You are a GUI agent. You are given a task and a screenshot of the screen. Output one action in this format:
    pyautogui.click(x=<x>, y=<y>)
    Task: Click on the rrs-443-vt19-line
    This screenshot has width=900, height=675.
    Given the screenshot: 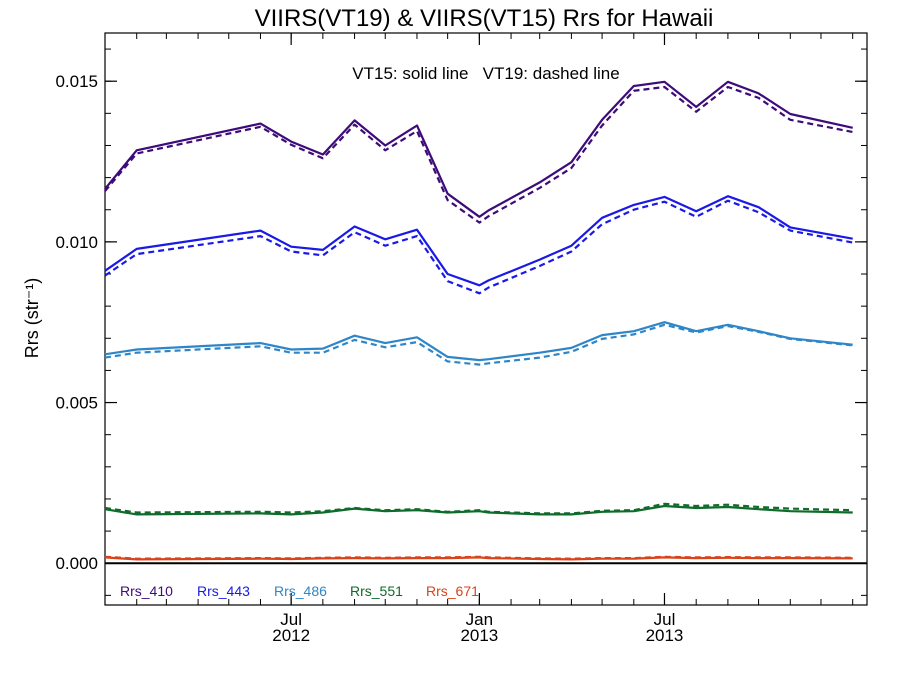 What is the action you would take?
    pyautogui.click(x=478, y=247)
    